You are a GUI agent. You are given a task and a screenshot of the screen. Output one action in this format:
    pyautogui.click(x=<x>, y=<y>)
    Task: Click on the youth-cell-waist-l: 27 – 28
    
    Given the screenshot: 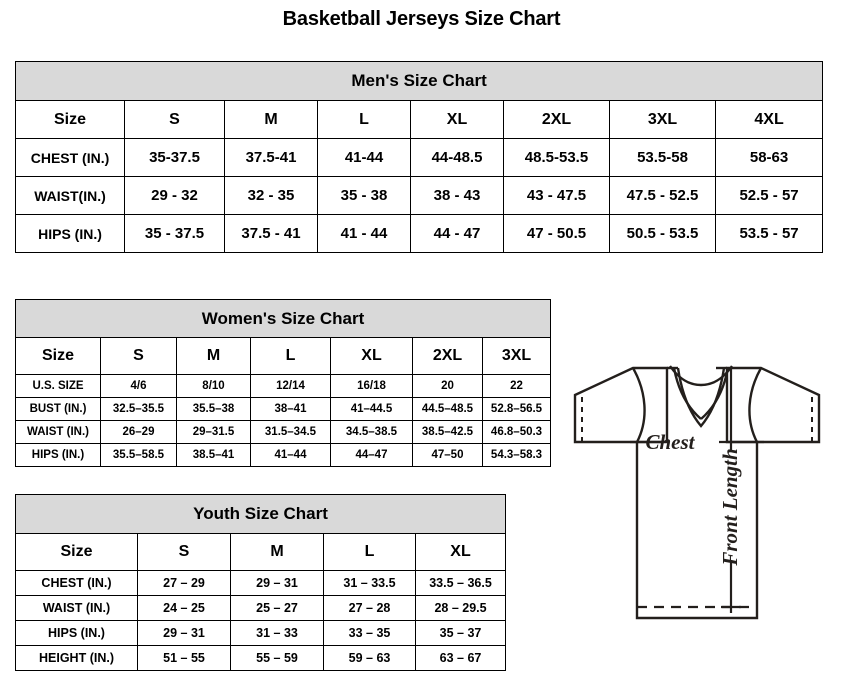 What is the action you would take?
    pyautogui.click(x=369, y=608)
    